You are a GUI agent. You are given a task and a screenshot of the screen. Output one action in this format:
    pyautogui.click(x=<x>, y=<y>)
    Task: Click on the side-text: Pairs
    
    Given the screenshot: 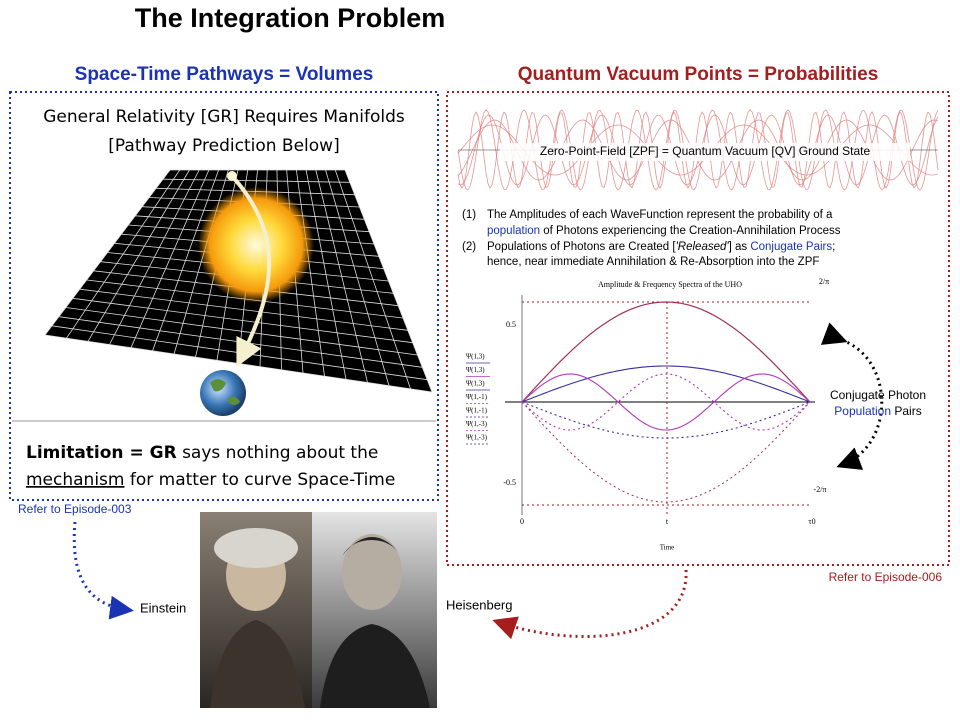 What is the action you would take?
    pyautogui.click(x=906, y=411)
    